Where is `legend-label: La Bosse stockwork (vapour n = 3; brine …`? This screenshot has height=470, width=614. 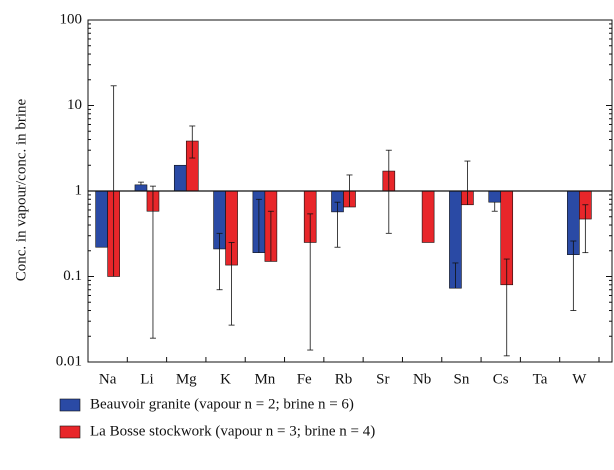 legend-label: La Bosse stockwork (vapour n = 3; brine … is located at coordinates (232, 431).